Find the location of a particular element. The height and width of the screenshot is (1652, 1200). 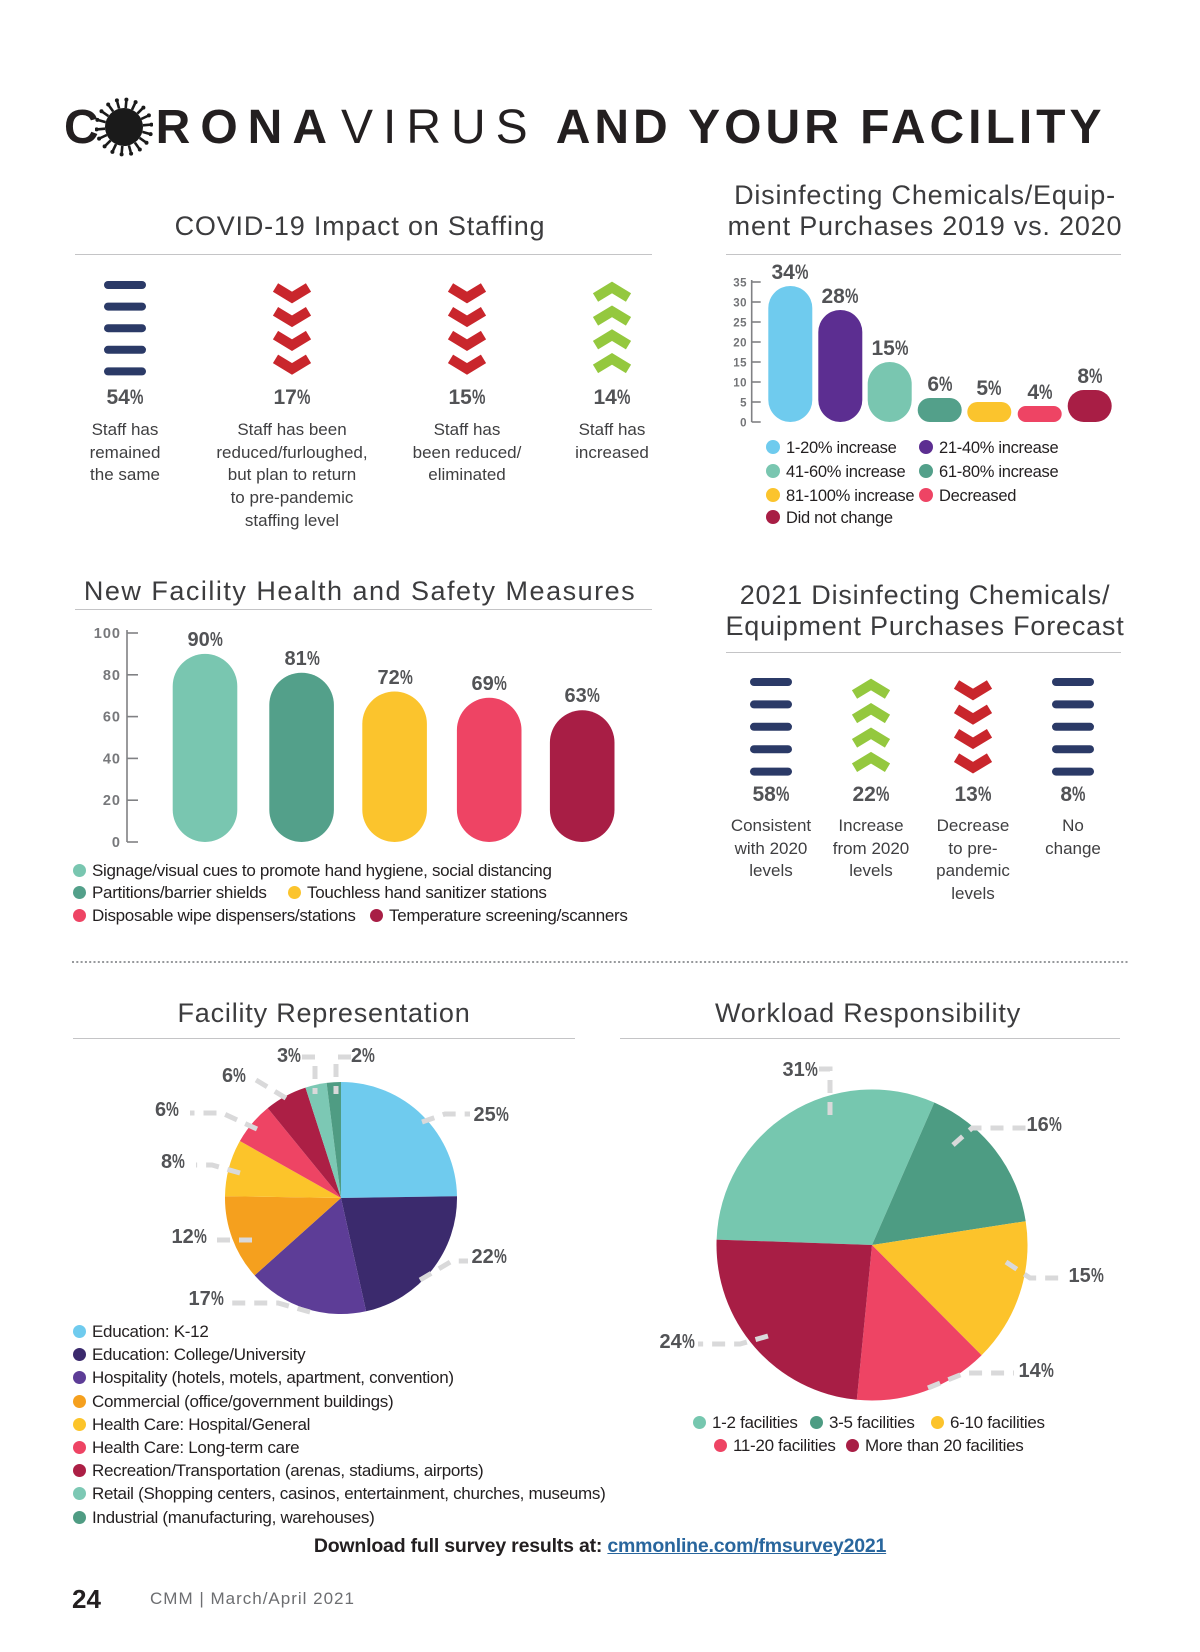

svg-text: 25 is located at coordinates (740, 324).